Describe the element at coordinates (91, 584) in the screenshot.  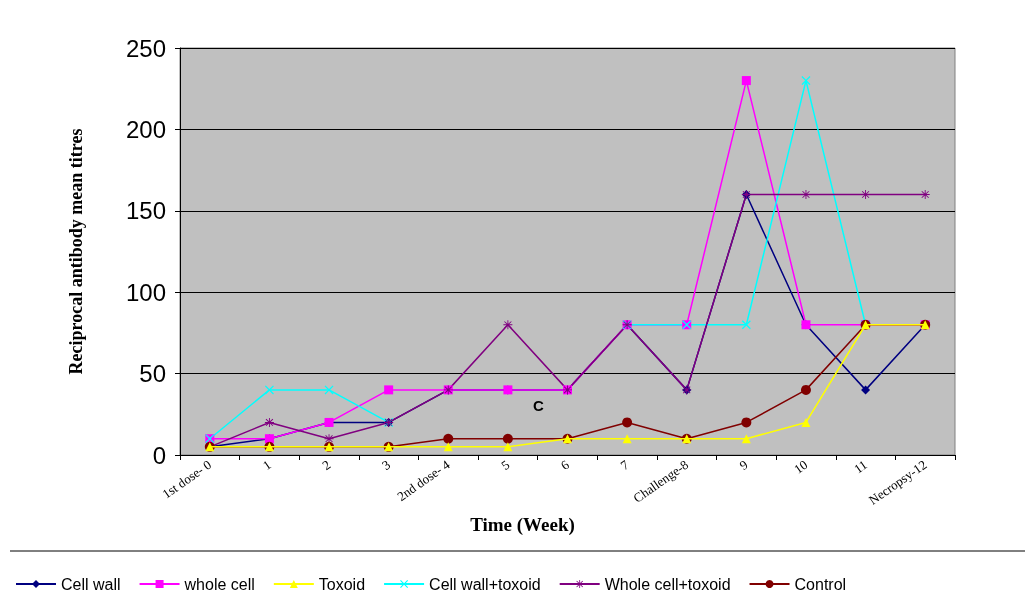
I see `legend-label: Cell wall` at that location.